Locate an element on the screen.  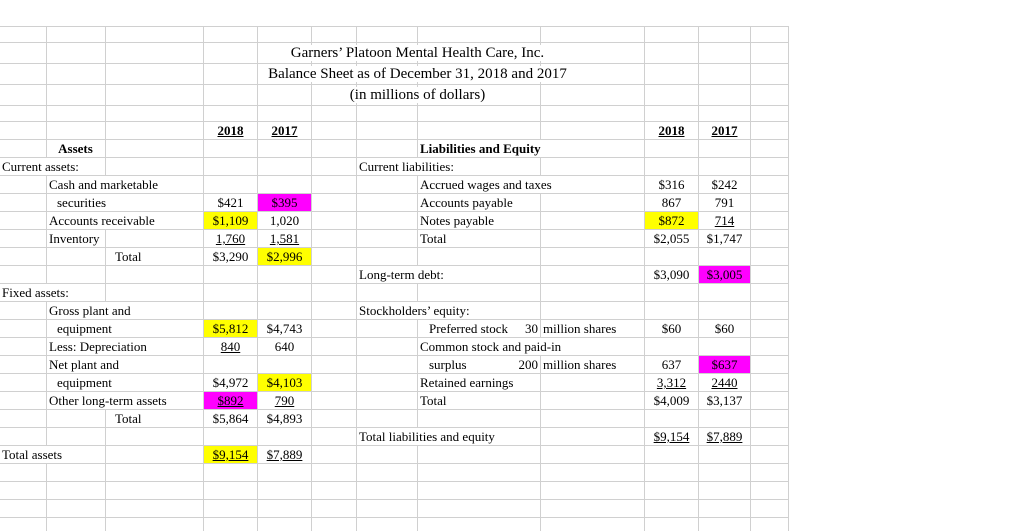
cell-current-assets-total-2017-highlighted: $2,996 is located at coordinates (284, 256).